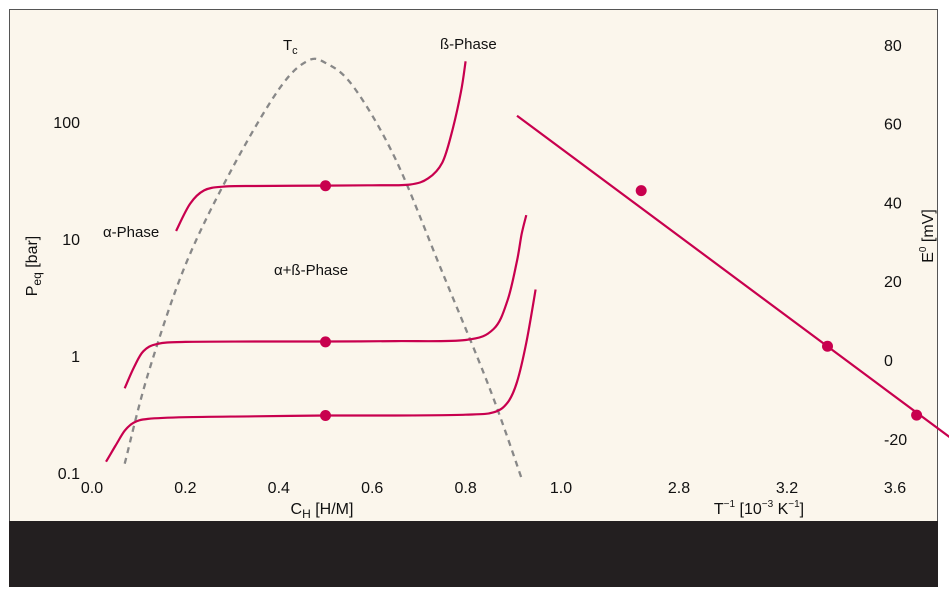 This screenshot has height=596, width=949. What do you see at coordinates (71, 240) in the screenshot?
I see `left-y-tick-label: 10` at bounding box center [71, 240].